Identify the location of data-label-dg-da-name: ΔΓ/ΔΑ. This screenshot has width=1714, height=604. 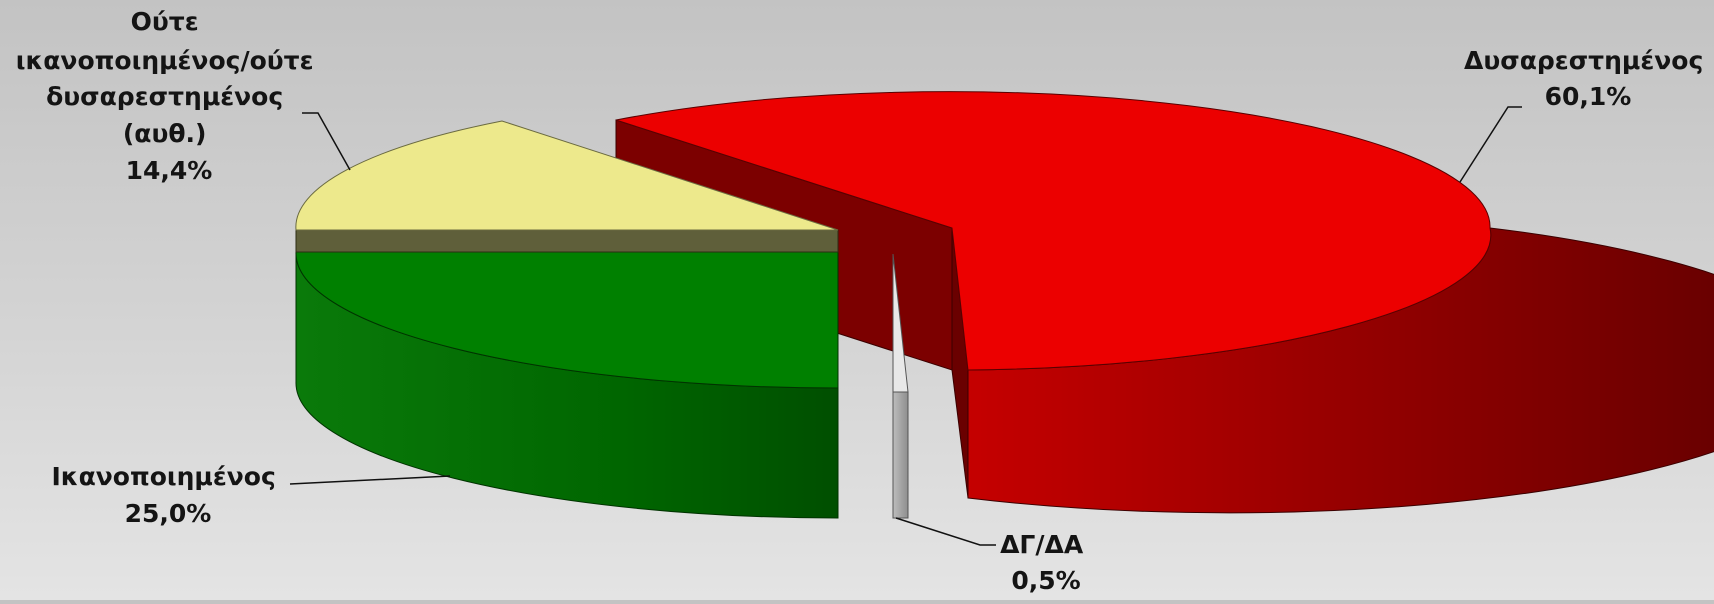
(1042, 544).